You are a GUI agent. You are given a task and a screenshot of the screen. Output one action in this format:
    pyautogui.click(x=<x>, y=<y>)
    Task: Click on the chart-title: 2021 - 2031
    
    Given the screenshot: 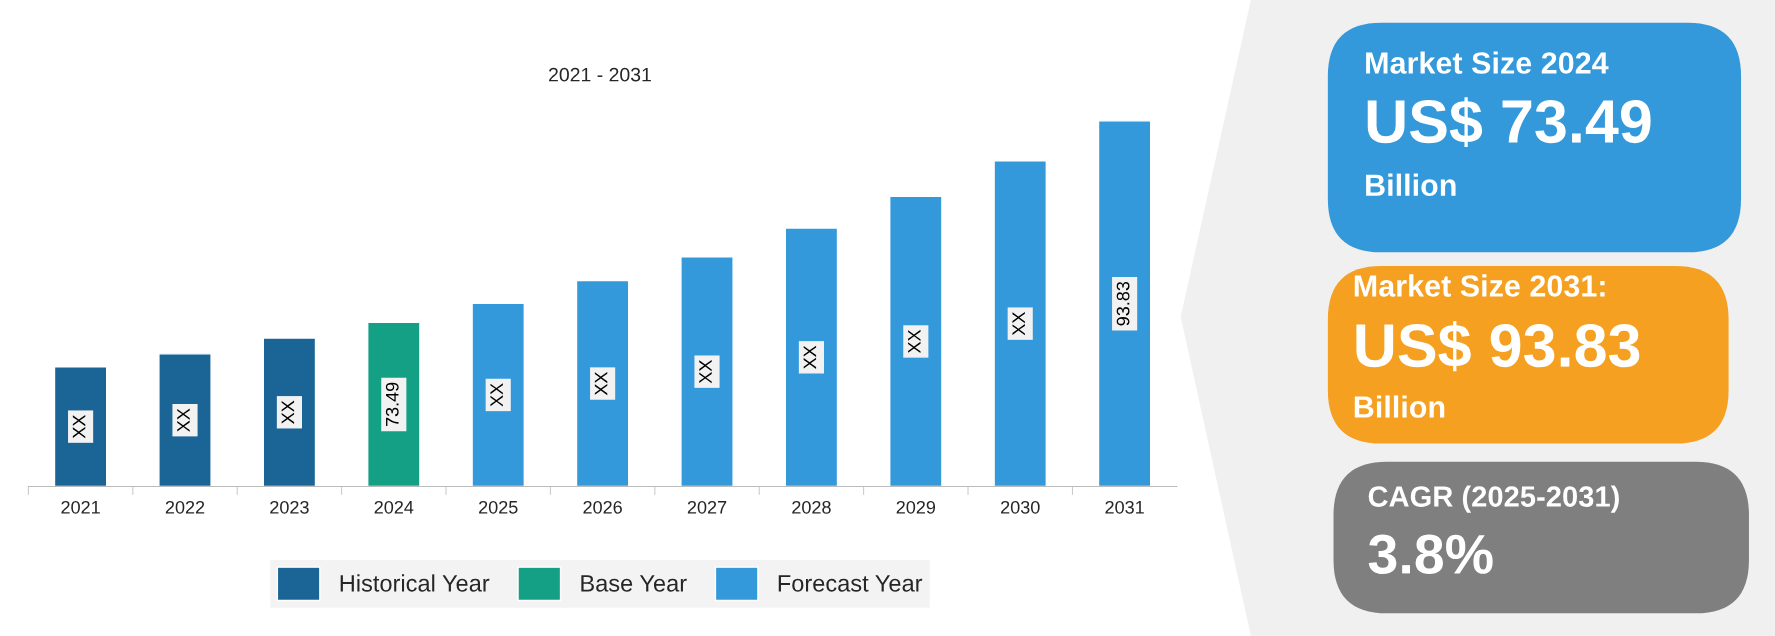 What is the action you would take?
    pyautogui.click(x=600, y=74)
    